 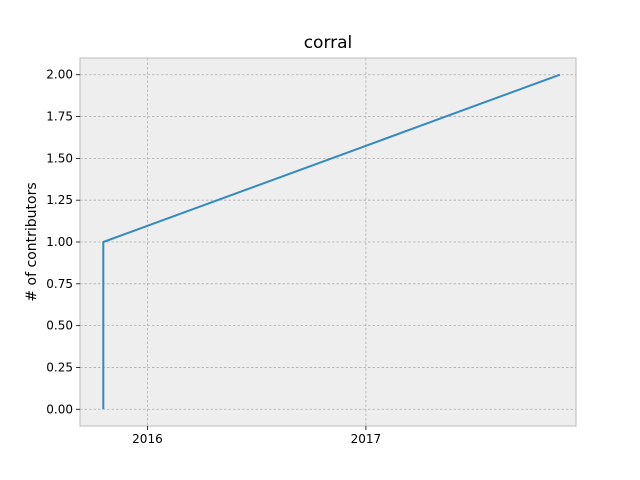 What do you see at coordinates (59, 242) in the screenshot?
I see `y-tick-label: 1.00` at bounding box center [59, 242].